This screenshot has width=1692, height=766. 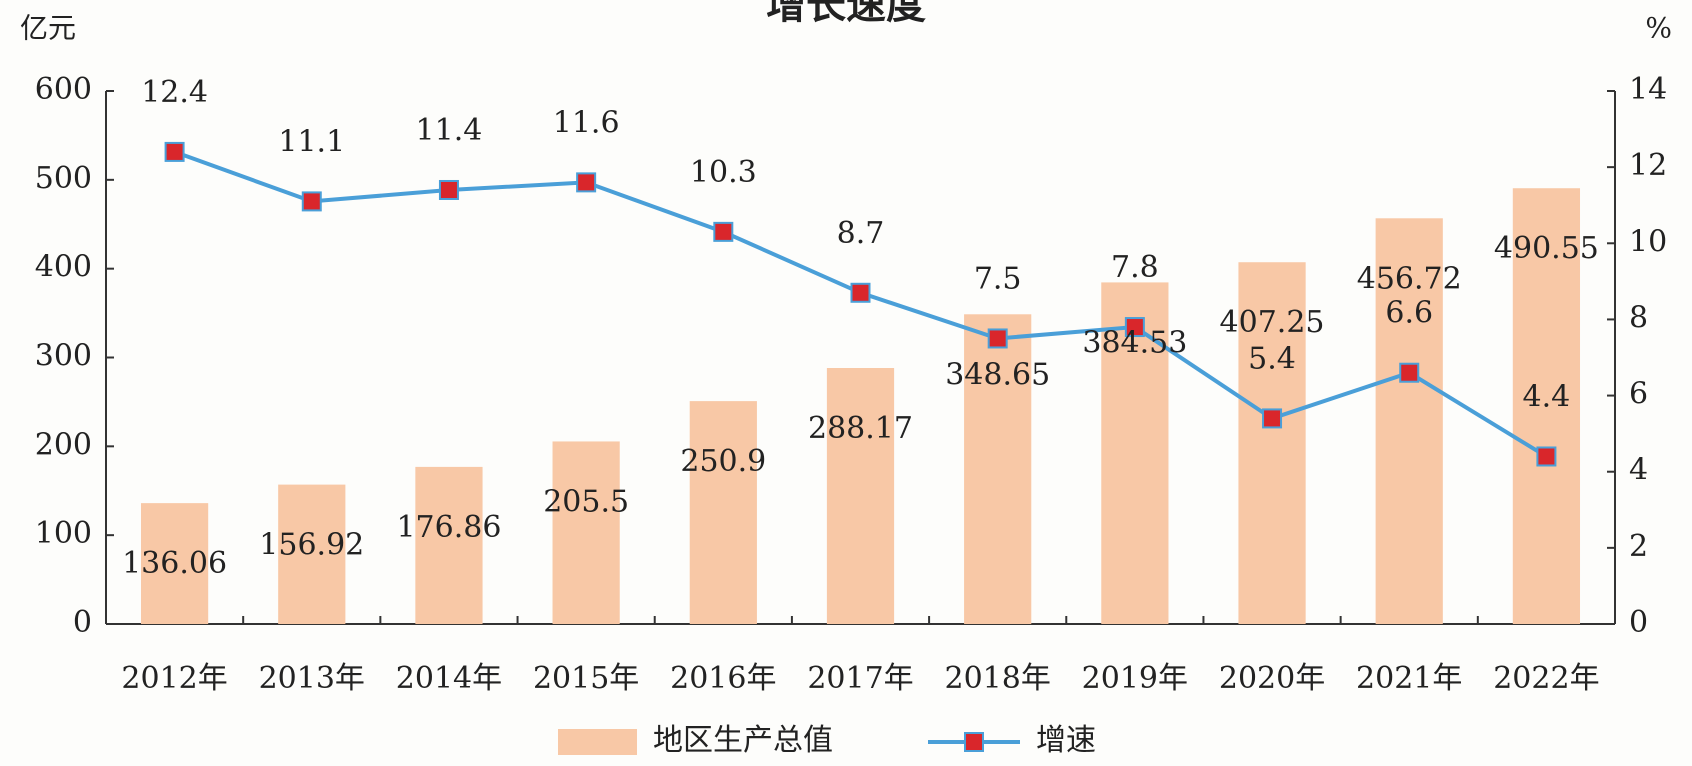 What do you see at coordinates (846, 14) in the screenshot?
I see `chart-title: 增长速度` at bounding box center [846, 14].